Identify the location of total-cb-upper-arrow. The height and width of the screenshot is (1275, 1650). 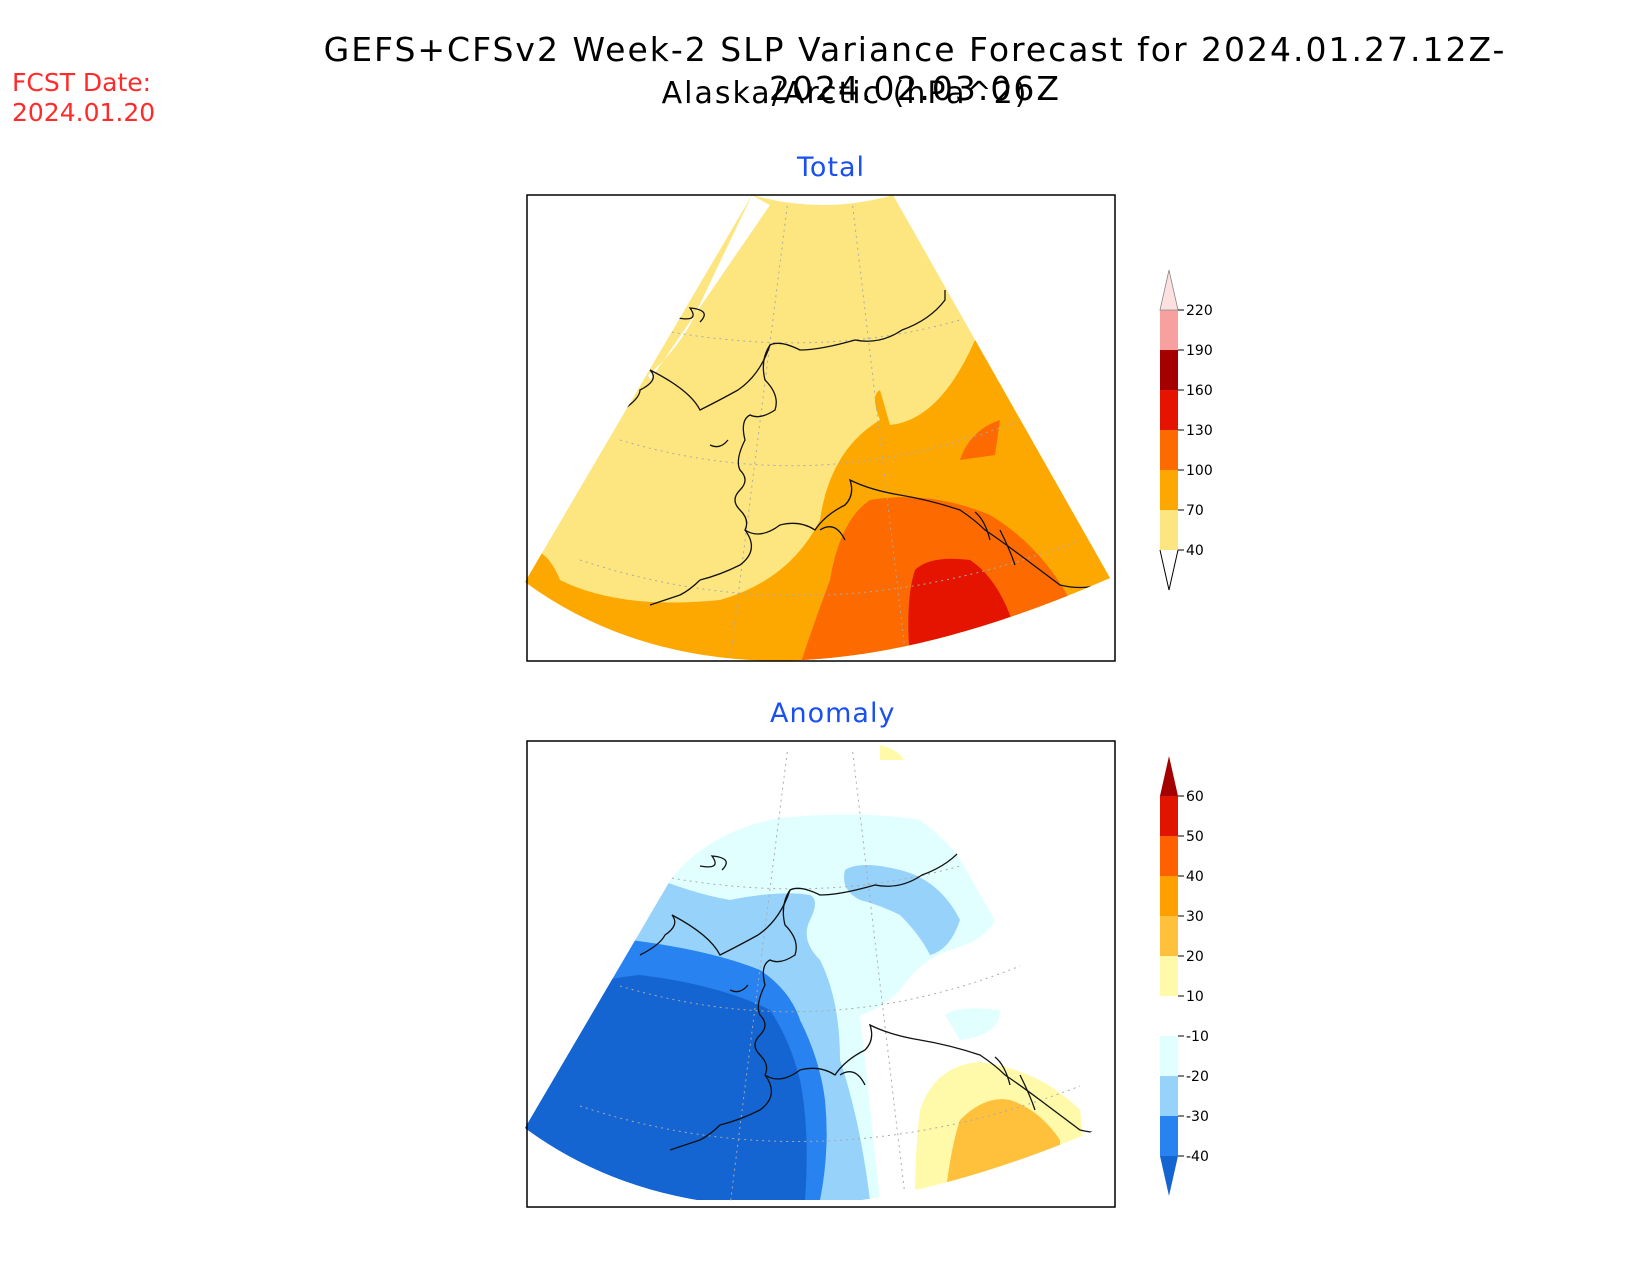
(1169, 290).